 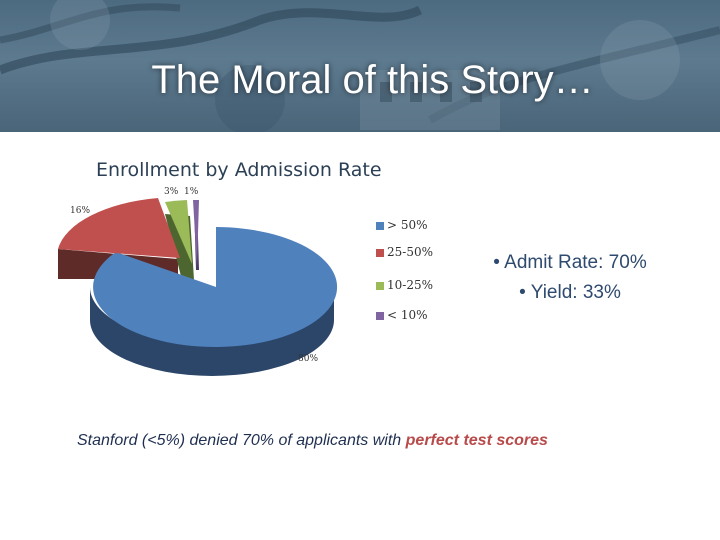 What do you see at coordinates (171, 192) in the screenshot?
I see `data-label-10-25: 3%` at bounding box center [171, 192].